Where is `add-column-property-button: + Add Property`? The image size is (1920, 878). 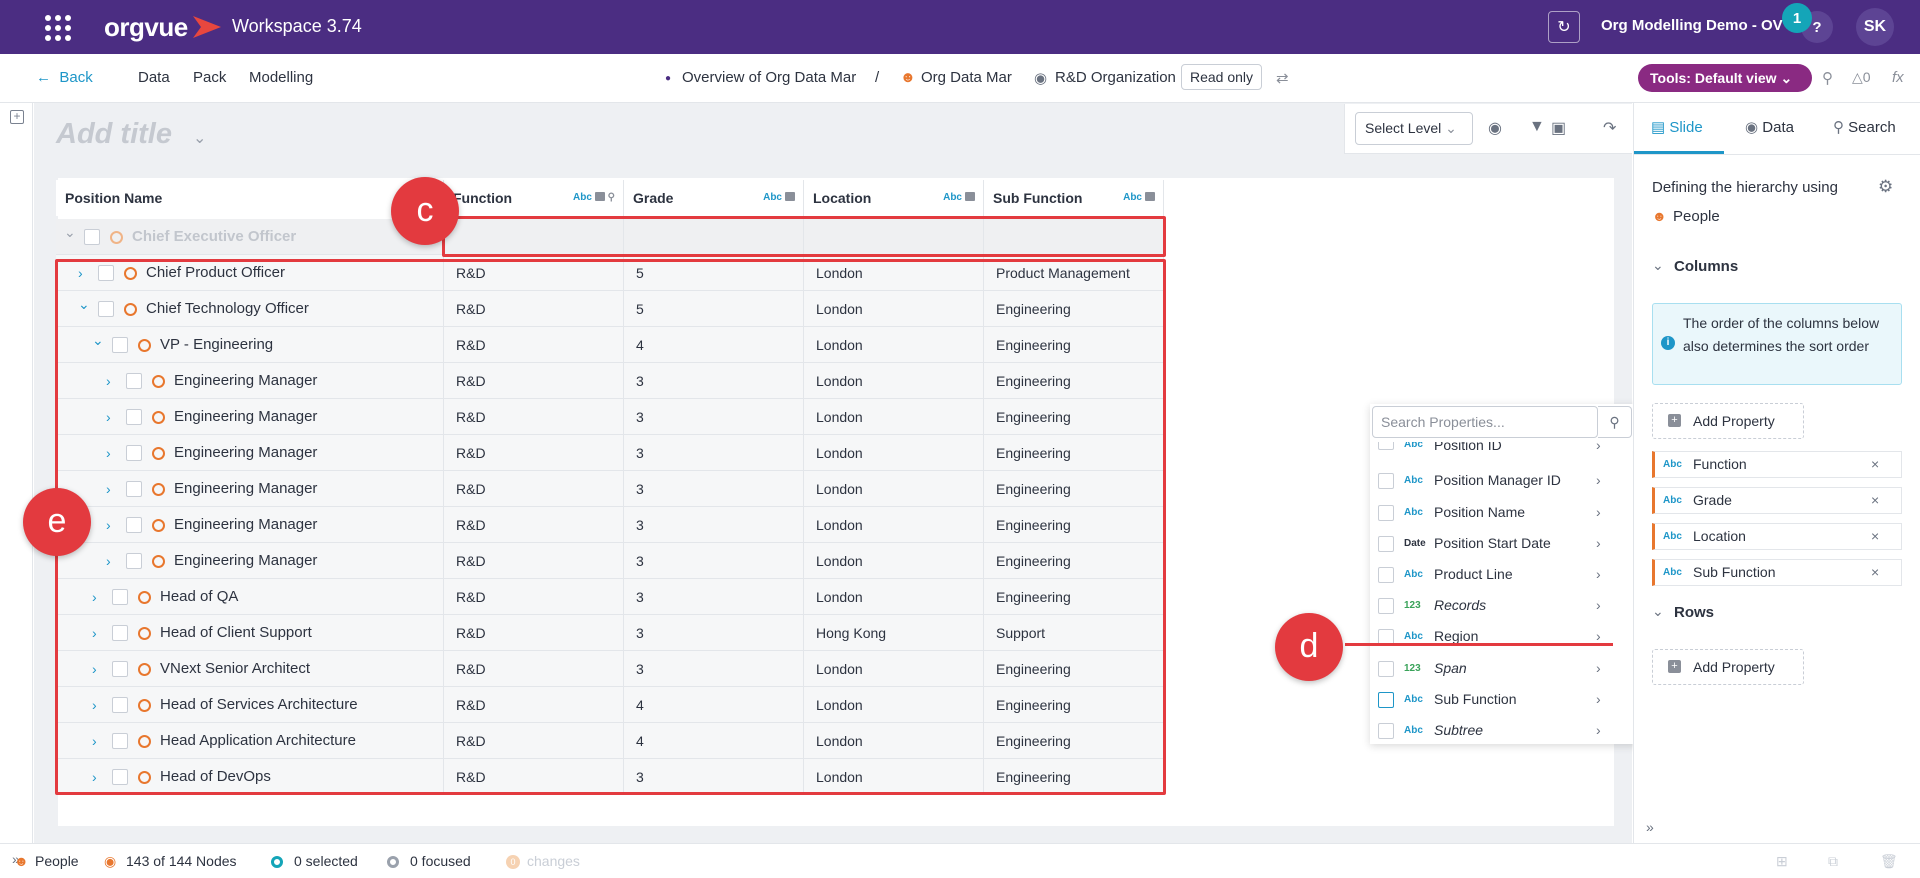
add-column-property-button: + Add Property is located at coordinates (1728, 421).